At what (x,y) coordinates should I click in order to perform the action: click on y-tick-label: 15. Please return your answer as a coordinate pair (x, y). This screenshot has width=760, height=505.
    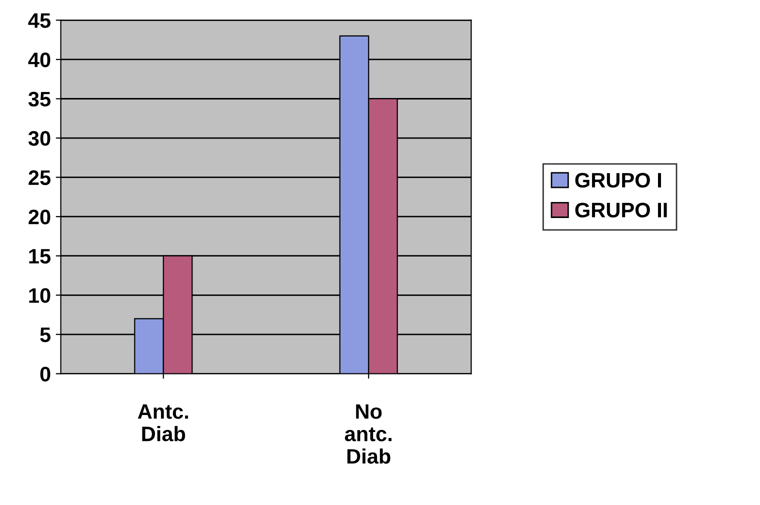
    Looking at the image, I should click on (39, 256).